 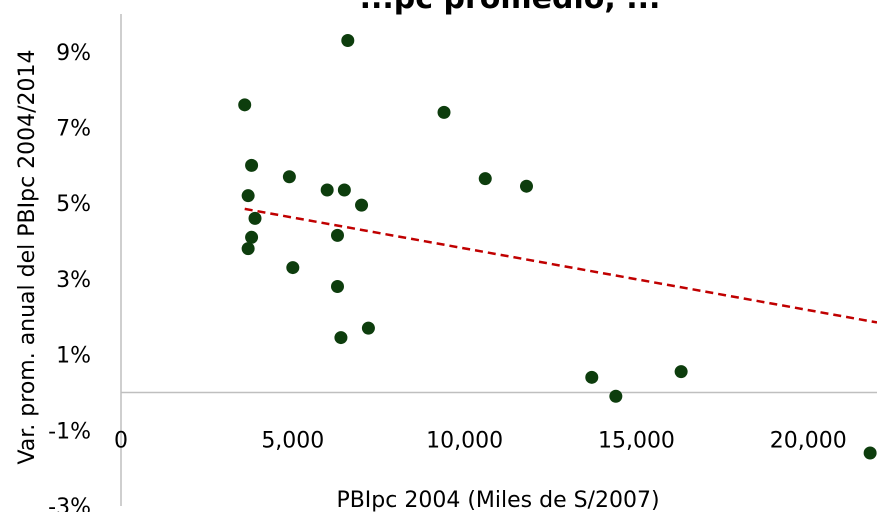 I want to click on y-axis-title: Var. prom. anual del PBIpc 2004/2014, so click(x=27, y=256).